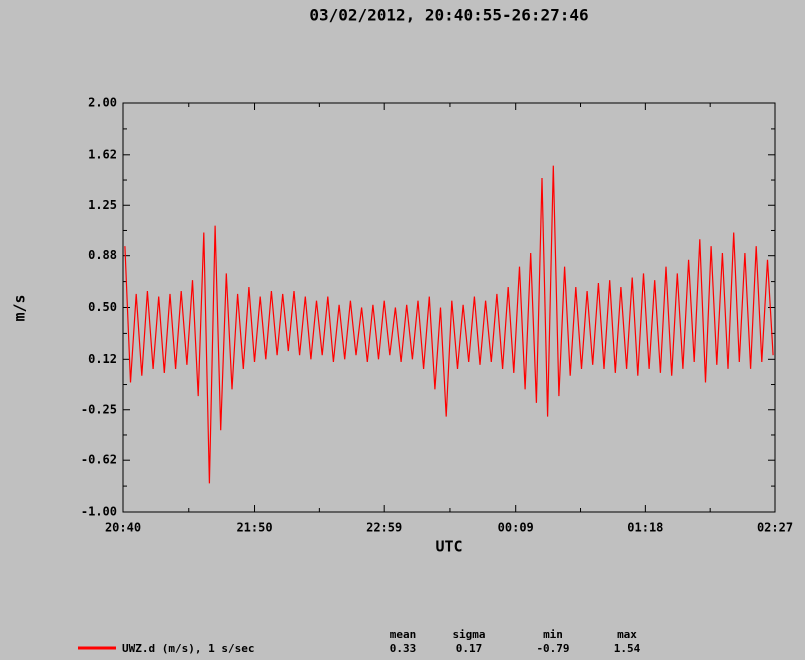 The image size is (805, 660). What do you see at coordinates (99, 409) in the screenshot?
I see `y-tick-label: -0.25` at bounding box center [99, 409].